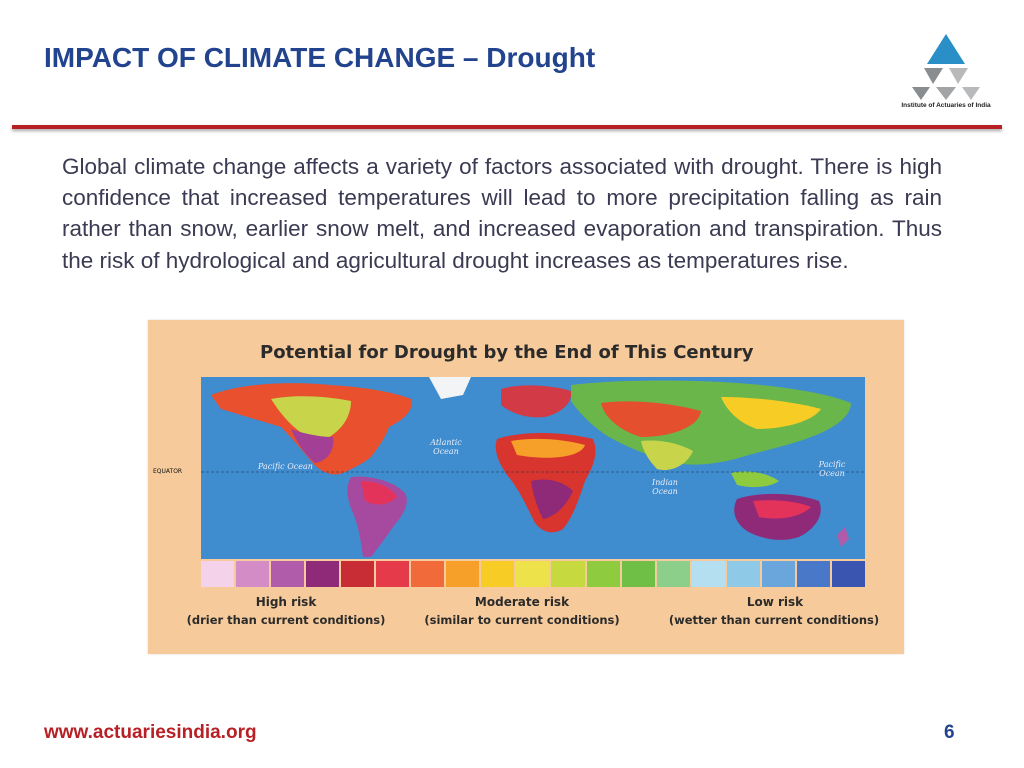  What do you see at coordinates (949, 732) in the screenshot?
I see `page-number: 6` at bounding box center [949, 732].